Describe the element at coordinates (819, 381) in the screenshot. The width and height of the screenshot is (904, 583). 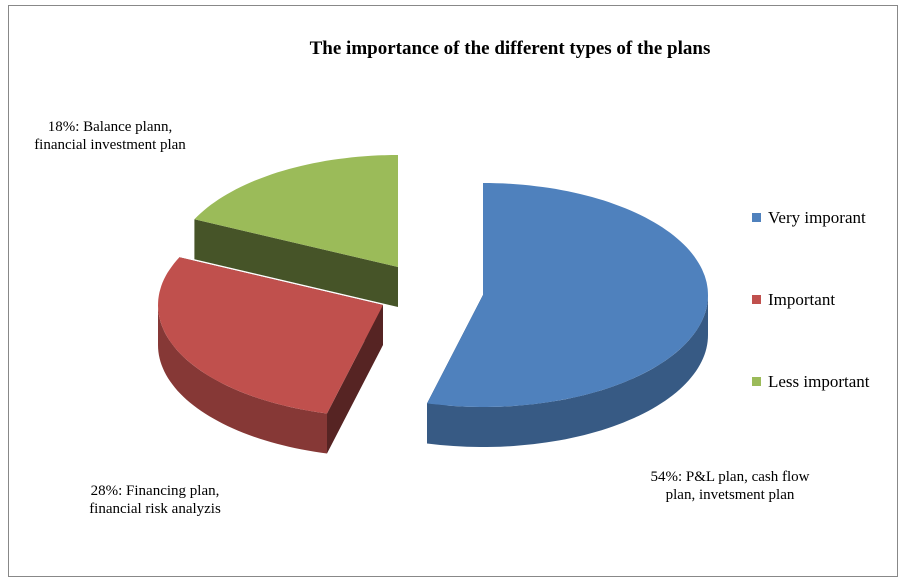
I see `legend-label: Less important` at that location.